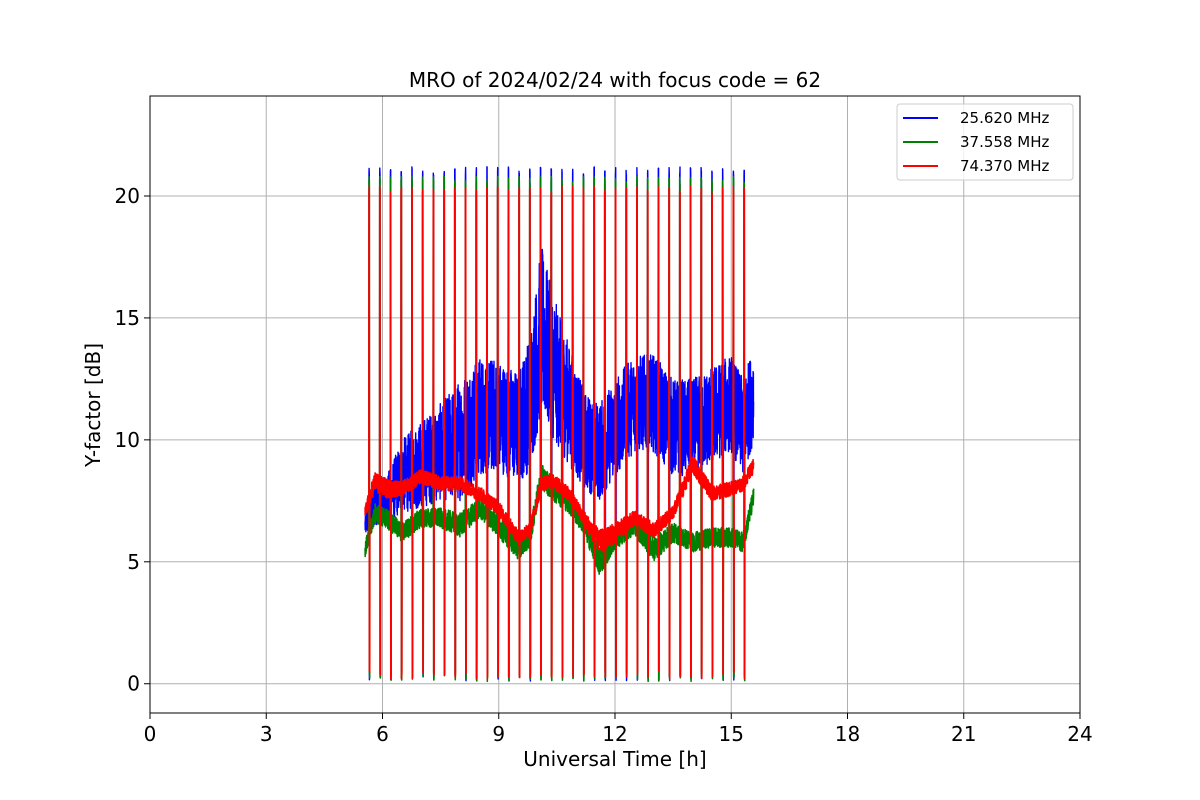 The height and width of the screenshot is (800, 1200). I want to click on x-axis-label: Universal Time [h], so click(614, 759).